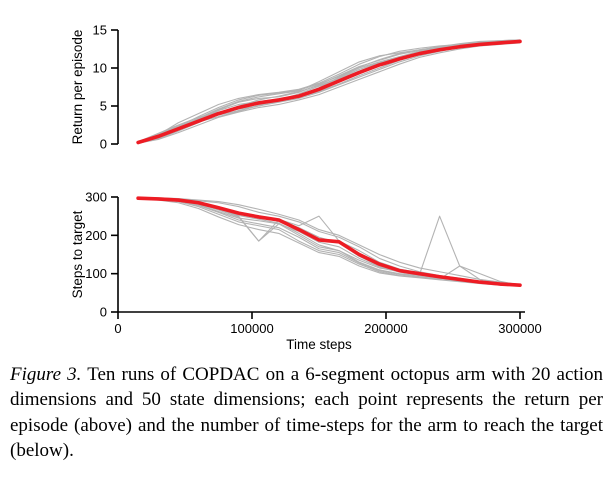 This screenshot has width=615, height=486. I want to click on y-tick-label: 300, so click(96, 197).